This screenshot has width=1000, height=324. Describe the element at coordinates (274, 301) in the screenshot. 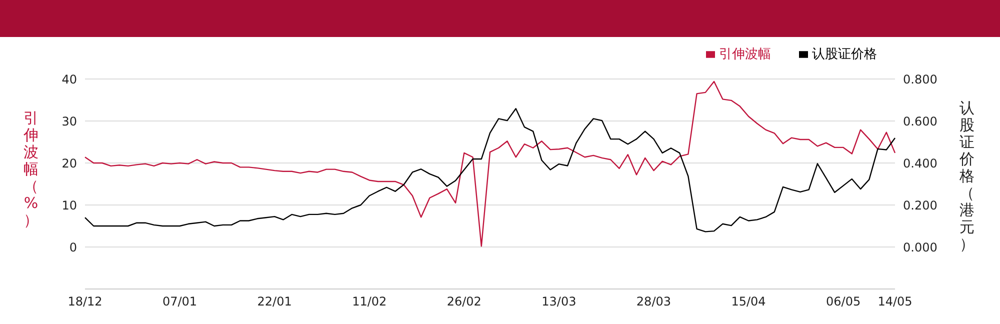

I see `x-tick-label: 22/01` at that location.